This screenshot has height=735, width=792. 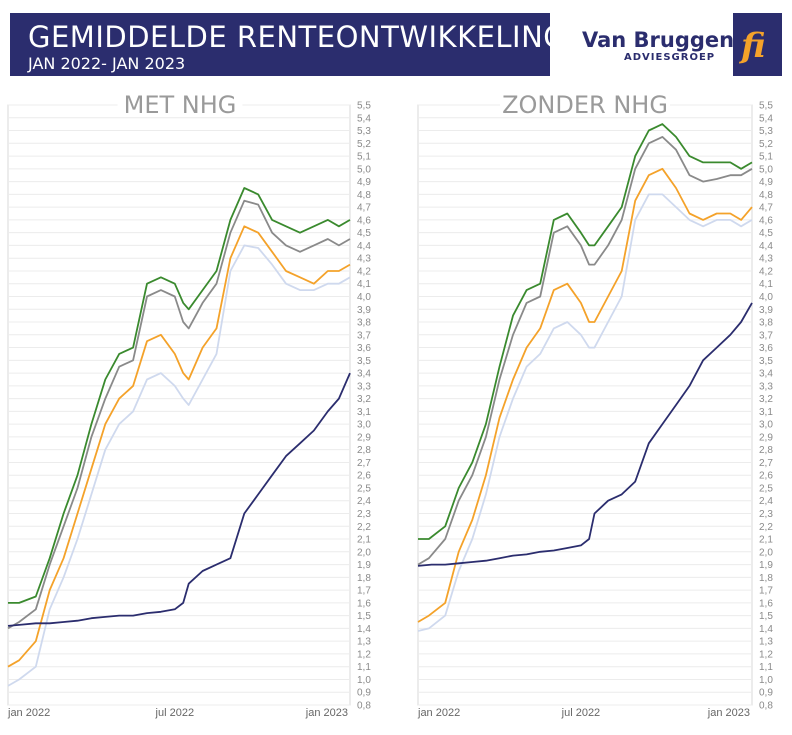 I want to click on page-title: GEMIDDELDE RENTEONTWIKKELING, so click(x=297, y=37).